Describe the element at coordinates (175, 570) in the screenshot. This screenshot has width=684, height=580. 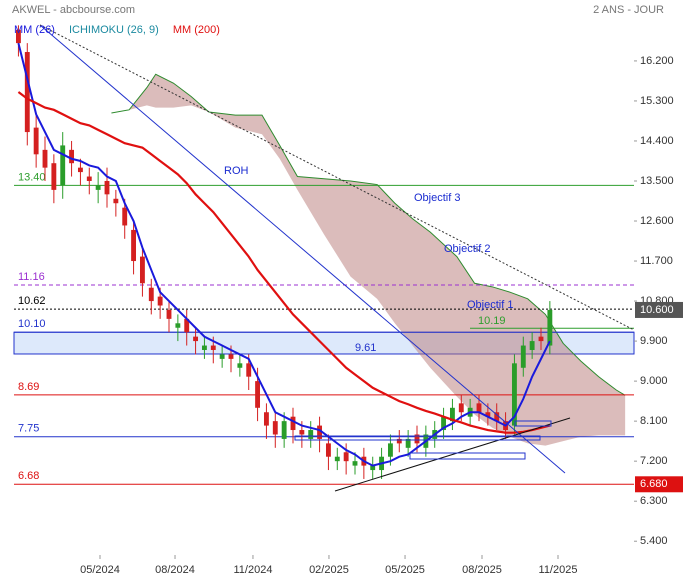
I see `x-tick-label: 08/2024` at that location.